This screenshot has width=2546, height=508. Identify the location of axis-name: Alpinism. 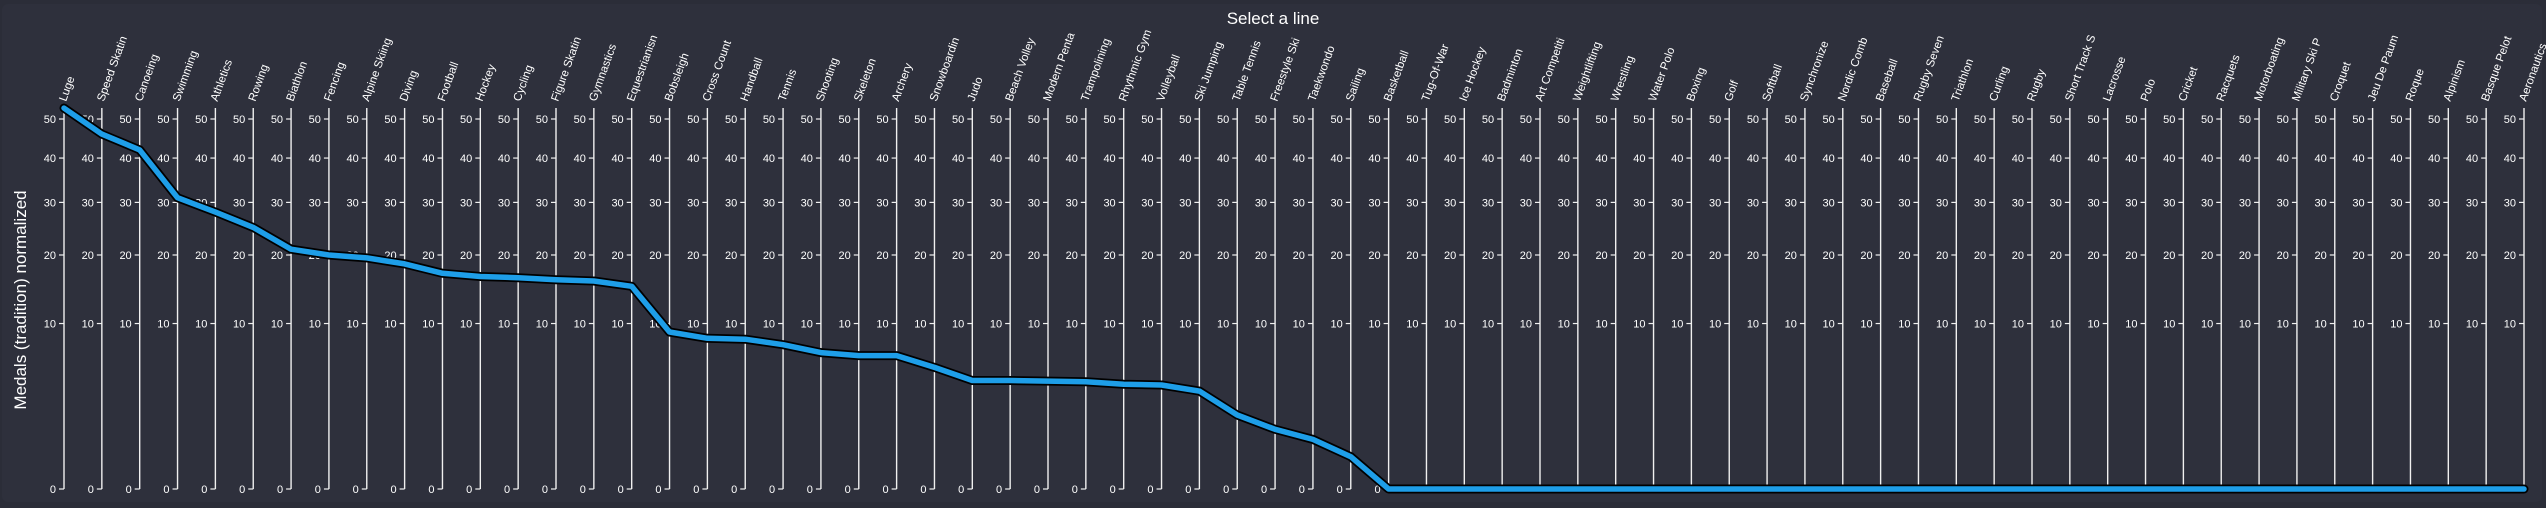
(2455, 80).